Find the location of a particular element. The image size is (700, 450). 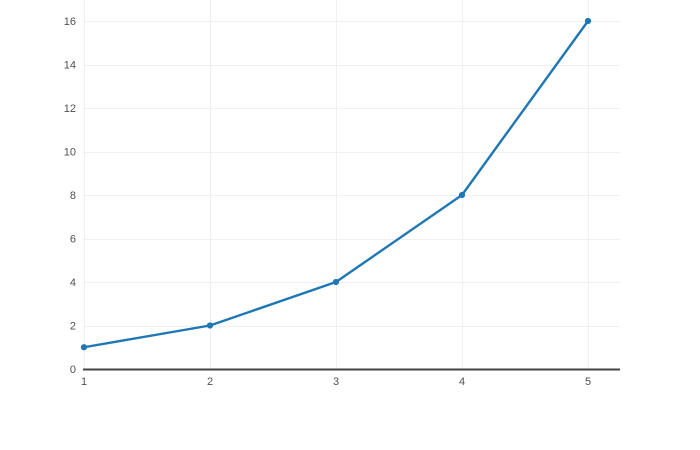

y-tick-label-14: 14 is located at coordinates (70, 66).